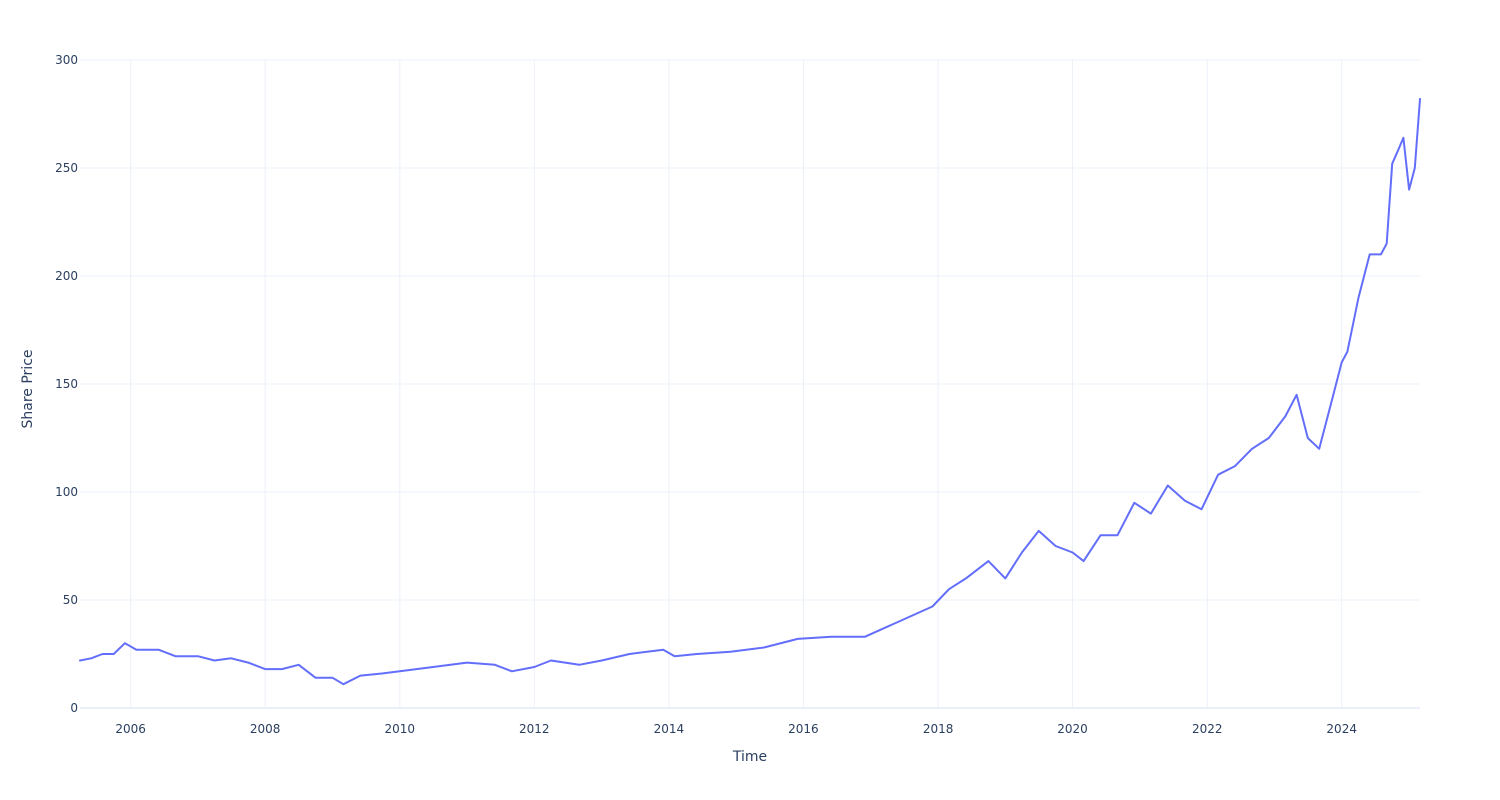  Describe the element at coordinates (1341, 729) in the screenshot. I see `x-tick-label: 2024` at that location.